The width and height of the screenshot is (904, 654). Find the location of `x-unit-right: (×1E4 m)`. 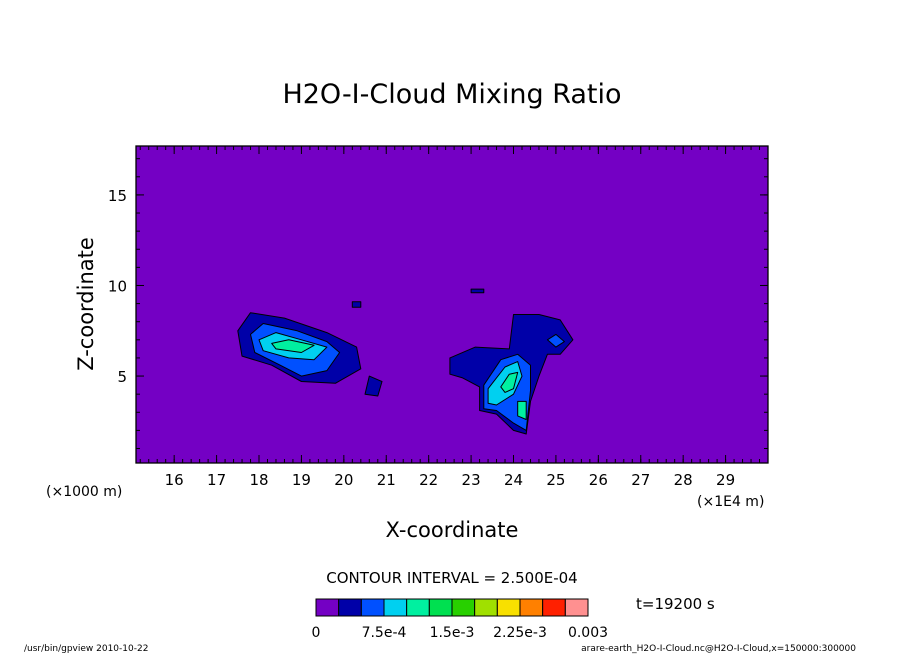

x-unit-right: (×1E4 m) is located at coordinates (730, 502).